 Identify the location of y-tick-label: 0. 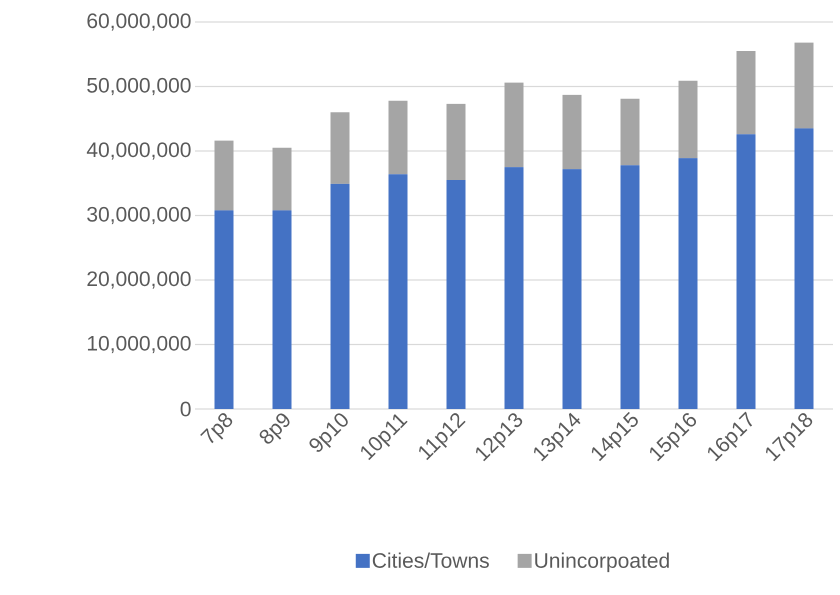
(185, 409).